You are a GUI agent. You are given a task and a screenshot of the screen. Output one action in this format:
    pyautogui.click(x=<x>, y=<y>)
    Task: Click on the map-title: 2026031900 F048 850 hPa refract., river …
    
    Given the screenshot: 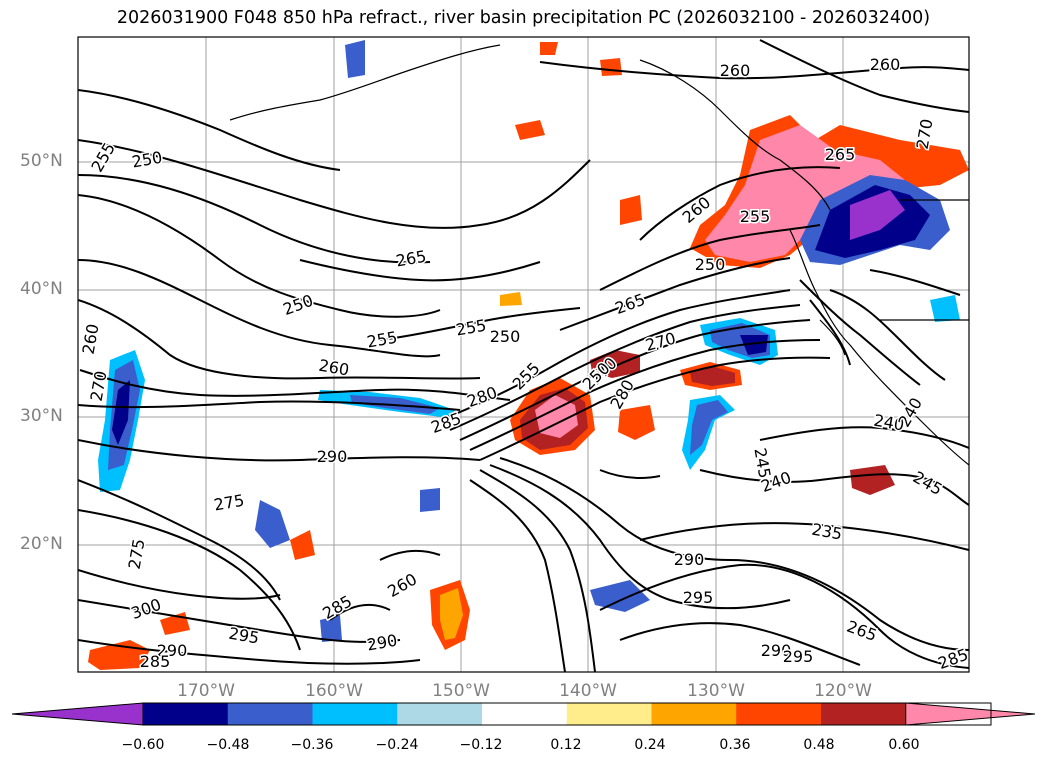 What is the action you would take?
    pyautogui.click(x=523, y=18)
    